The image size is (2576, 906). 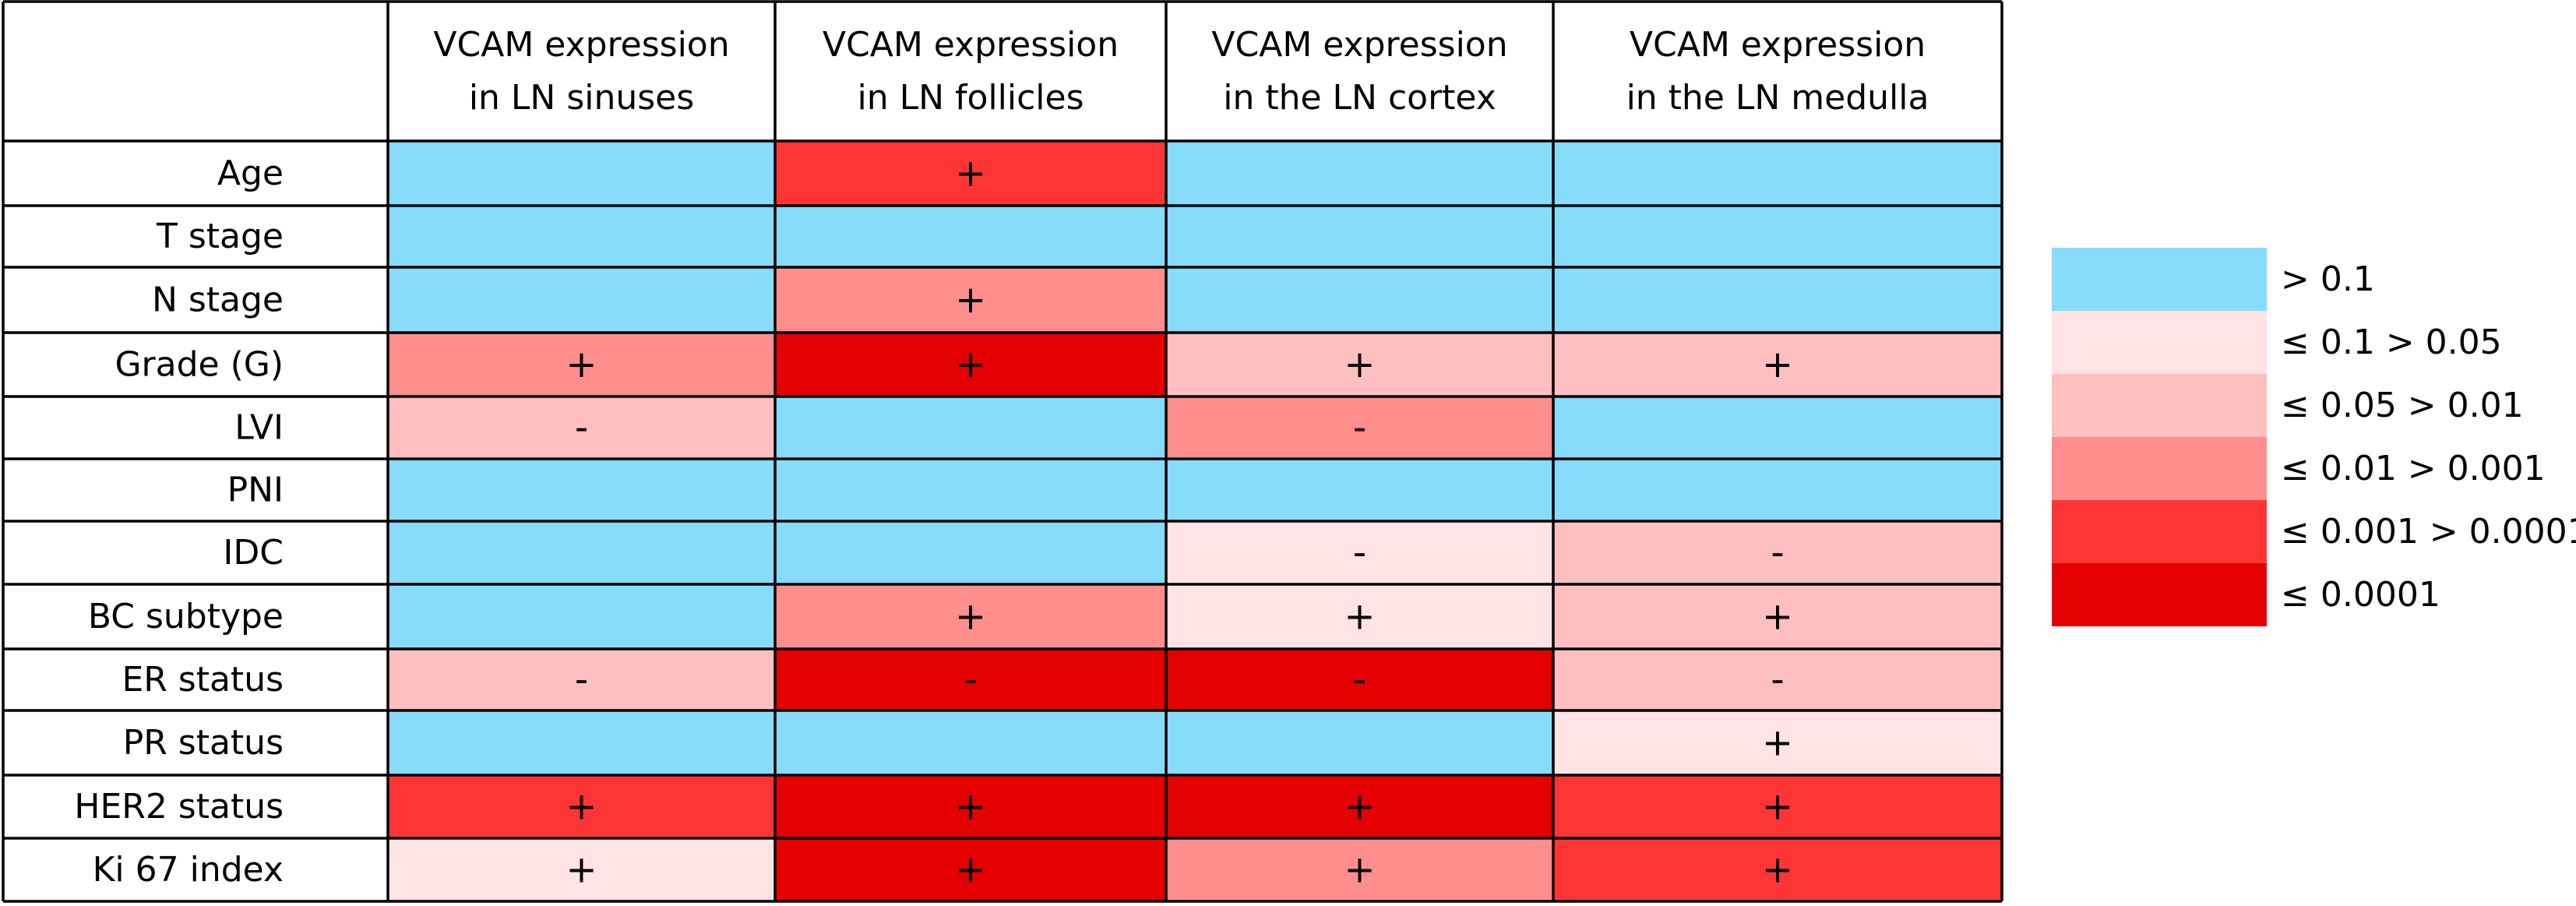 I want to click on legend-label: ≤ 0.1 > 0.05, so click(x=2391, y=342).